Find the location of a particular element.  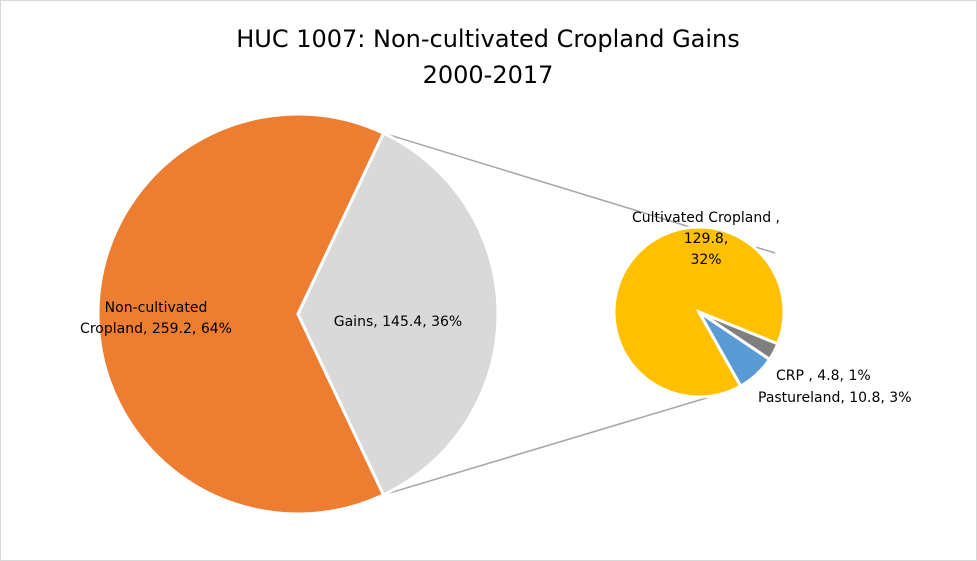

connector-line-bottom is located at coordinates (548, 445).